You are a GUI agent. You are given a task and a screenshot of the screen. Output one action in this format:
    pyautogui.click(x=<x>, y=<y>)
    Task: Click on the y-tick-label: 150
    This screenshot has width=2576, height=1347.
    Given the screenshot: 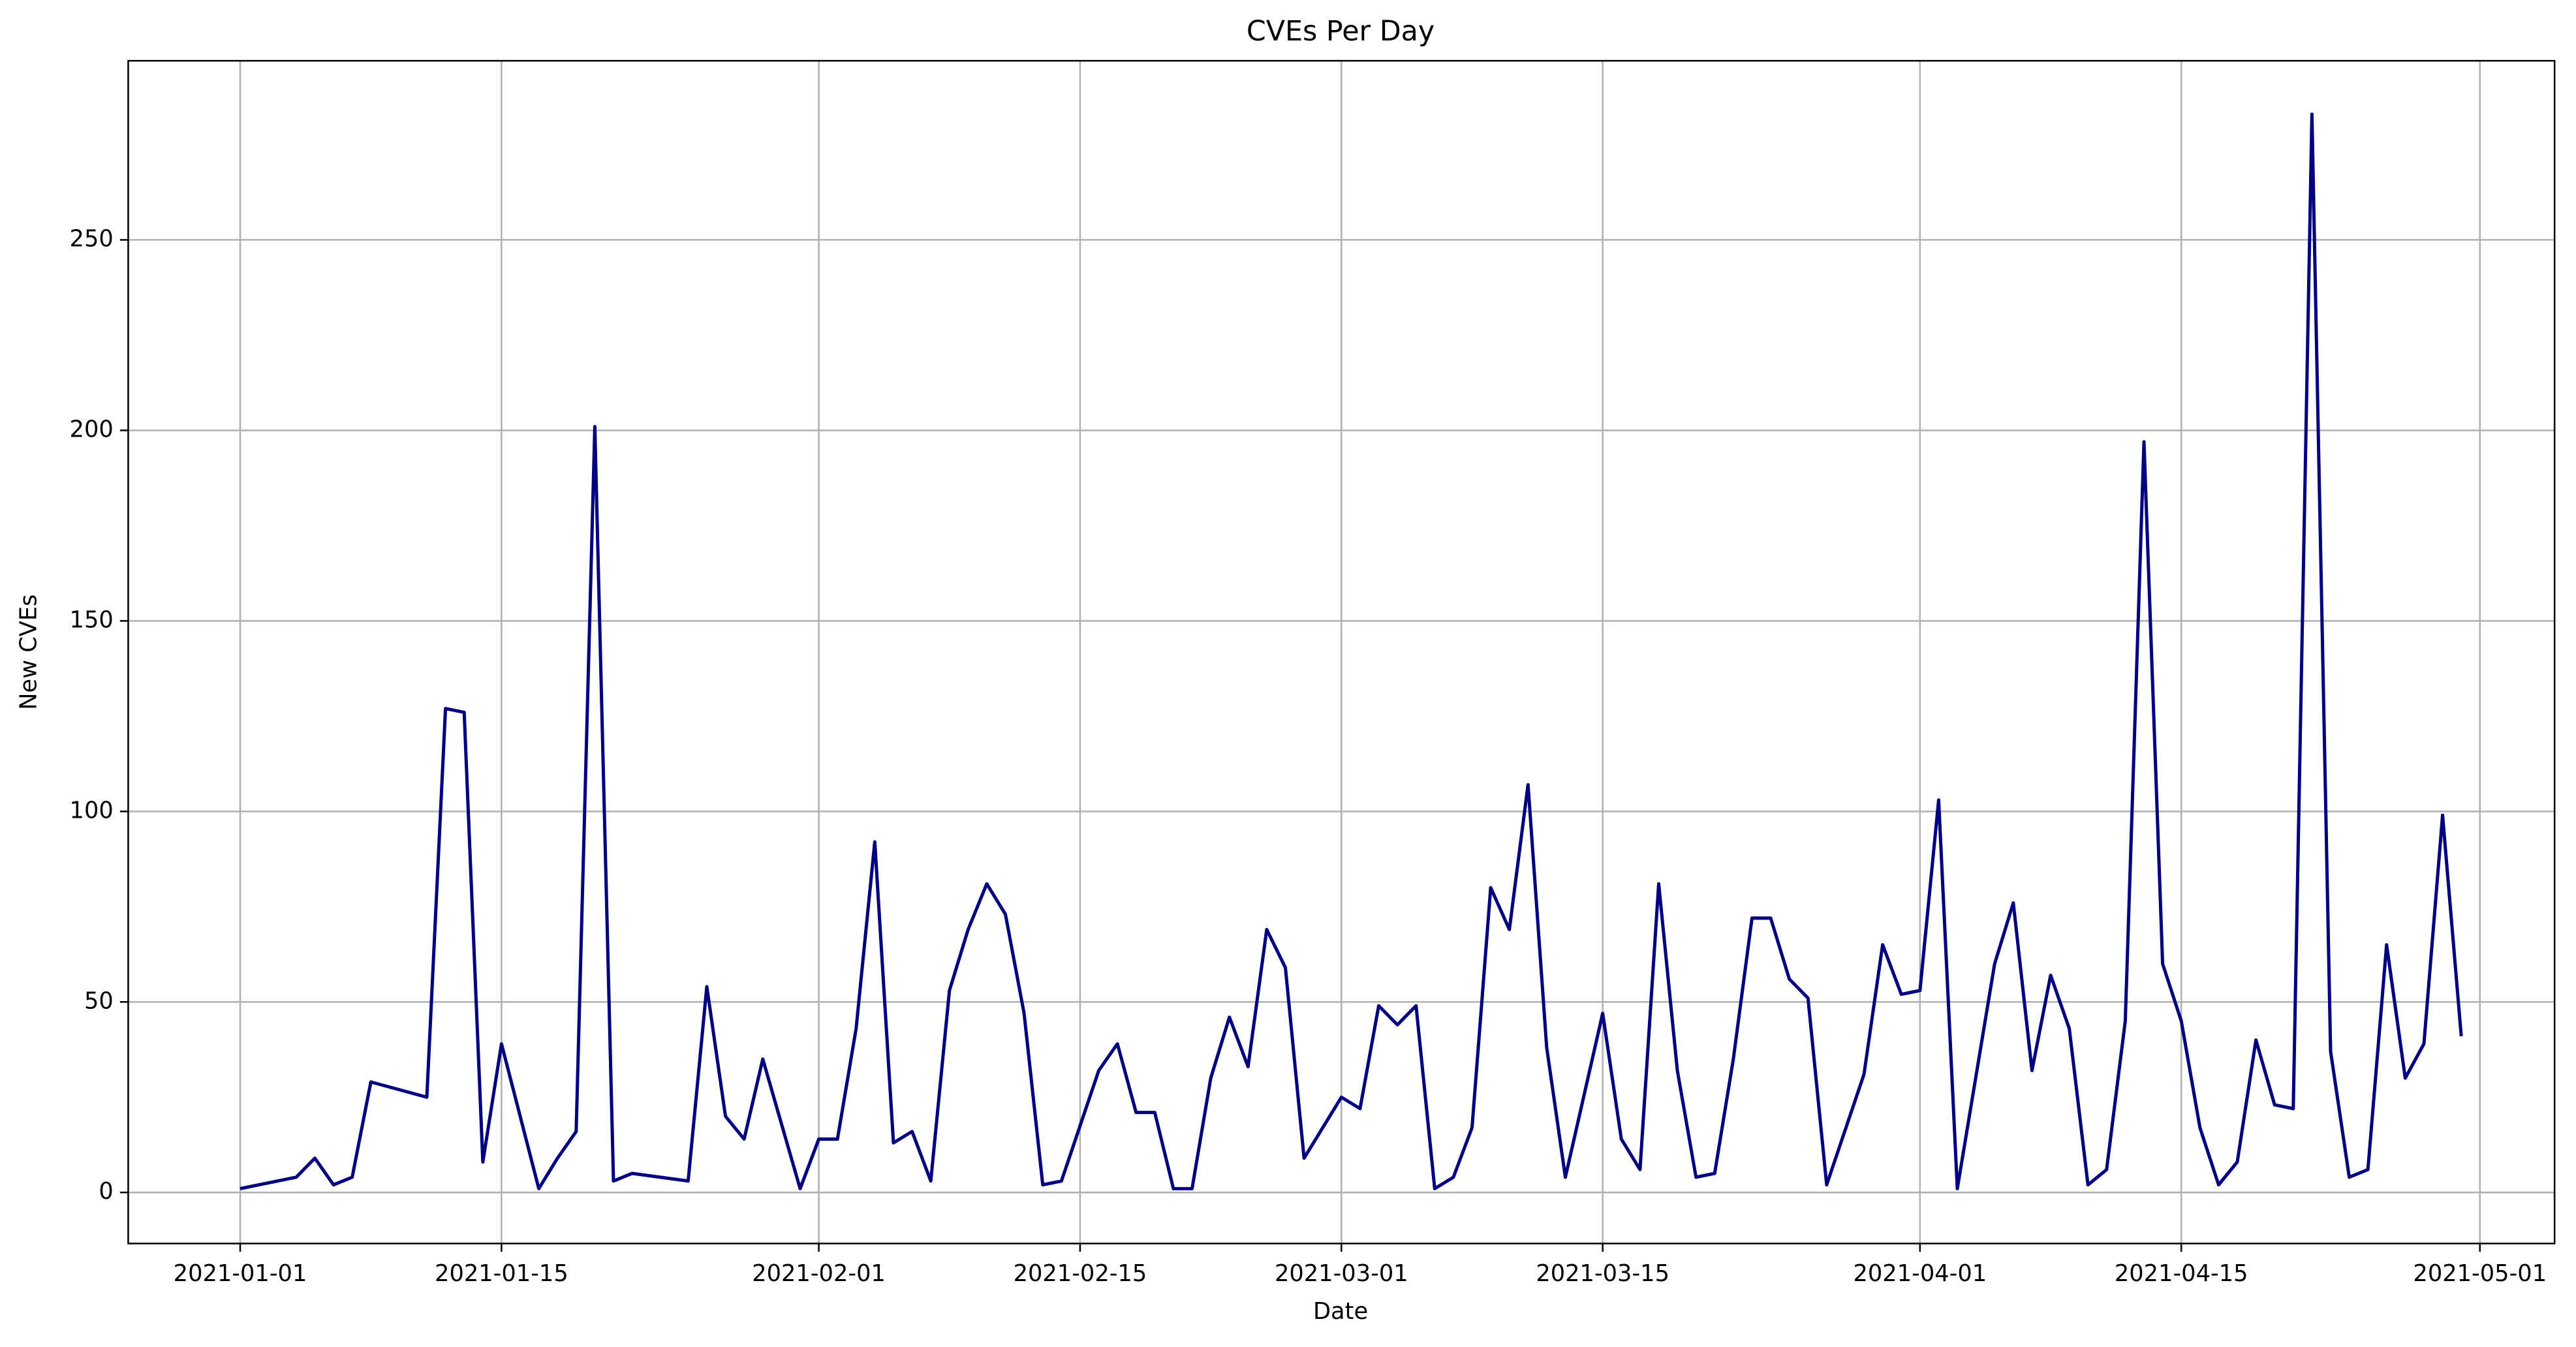 What is the action you would take?
    pyautogui.click(x=92, y=620)
    